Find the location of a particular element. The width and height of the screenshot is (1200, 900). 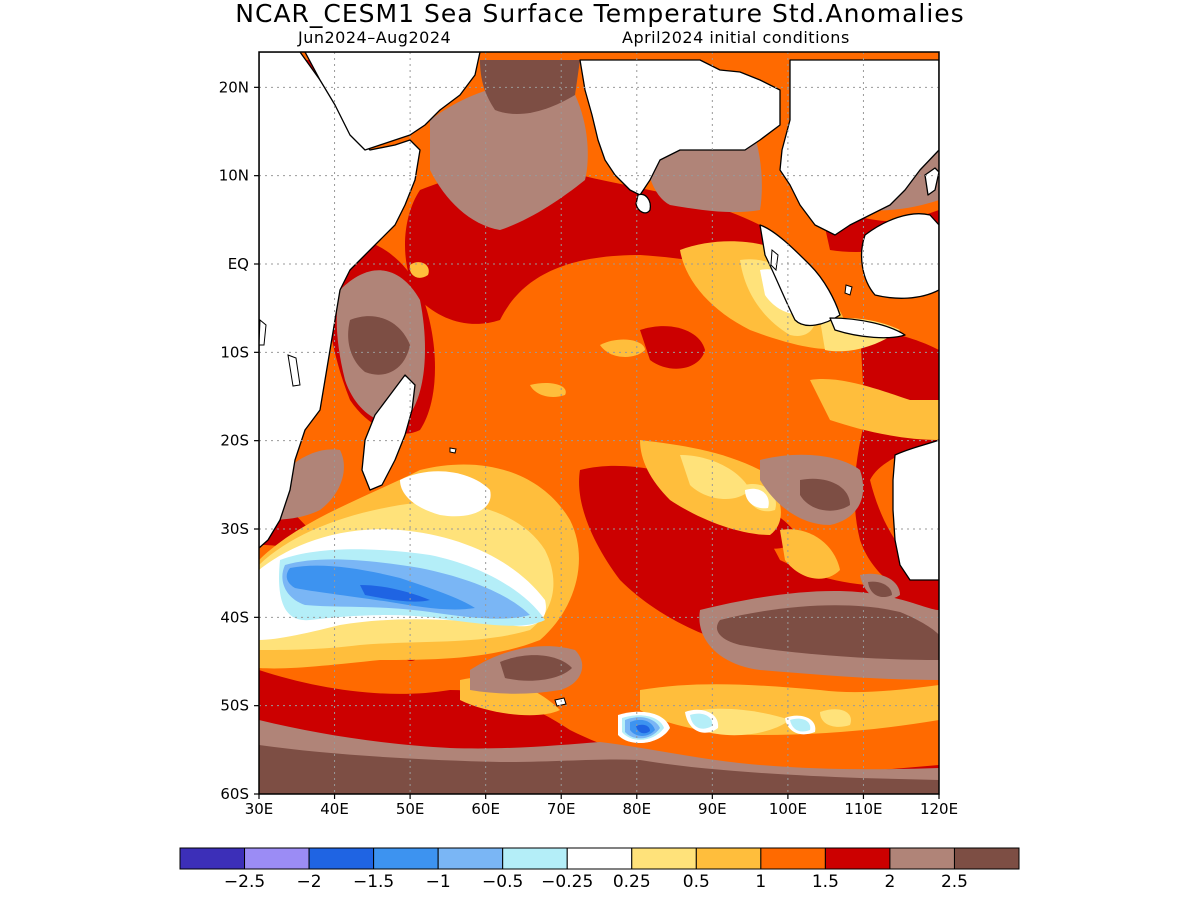

sulawesi-island is located at coordinates (931, 181).